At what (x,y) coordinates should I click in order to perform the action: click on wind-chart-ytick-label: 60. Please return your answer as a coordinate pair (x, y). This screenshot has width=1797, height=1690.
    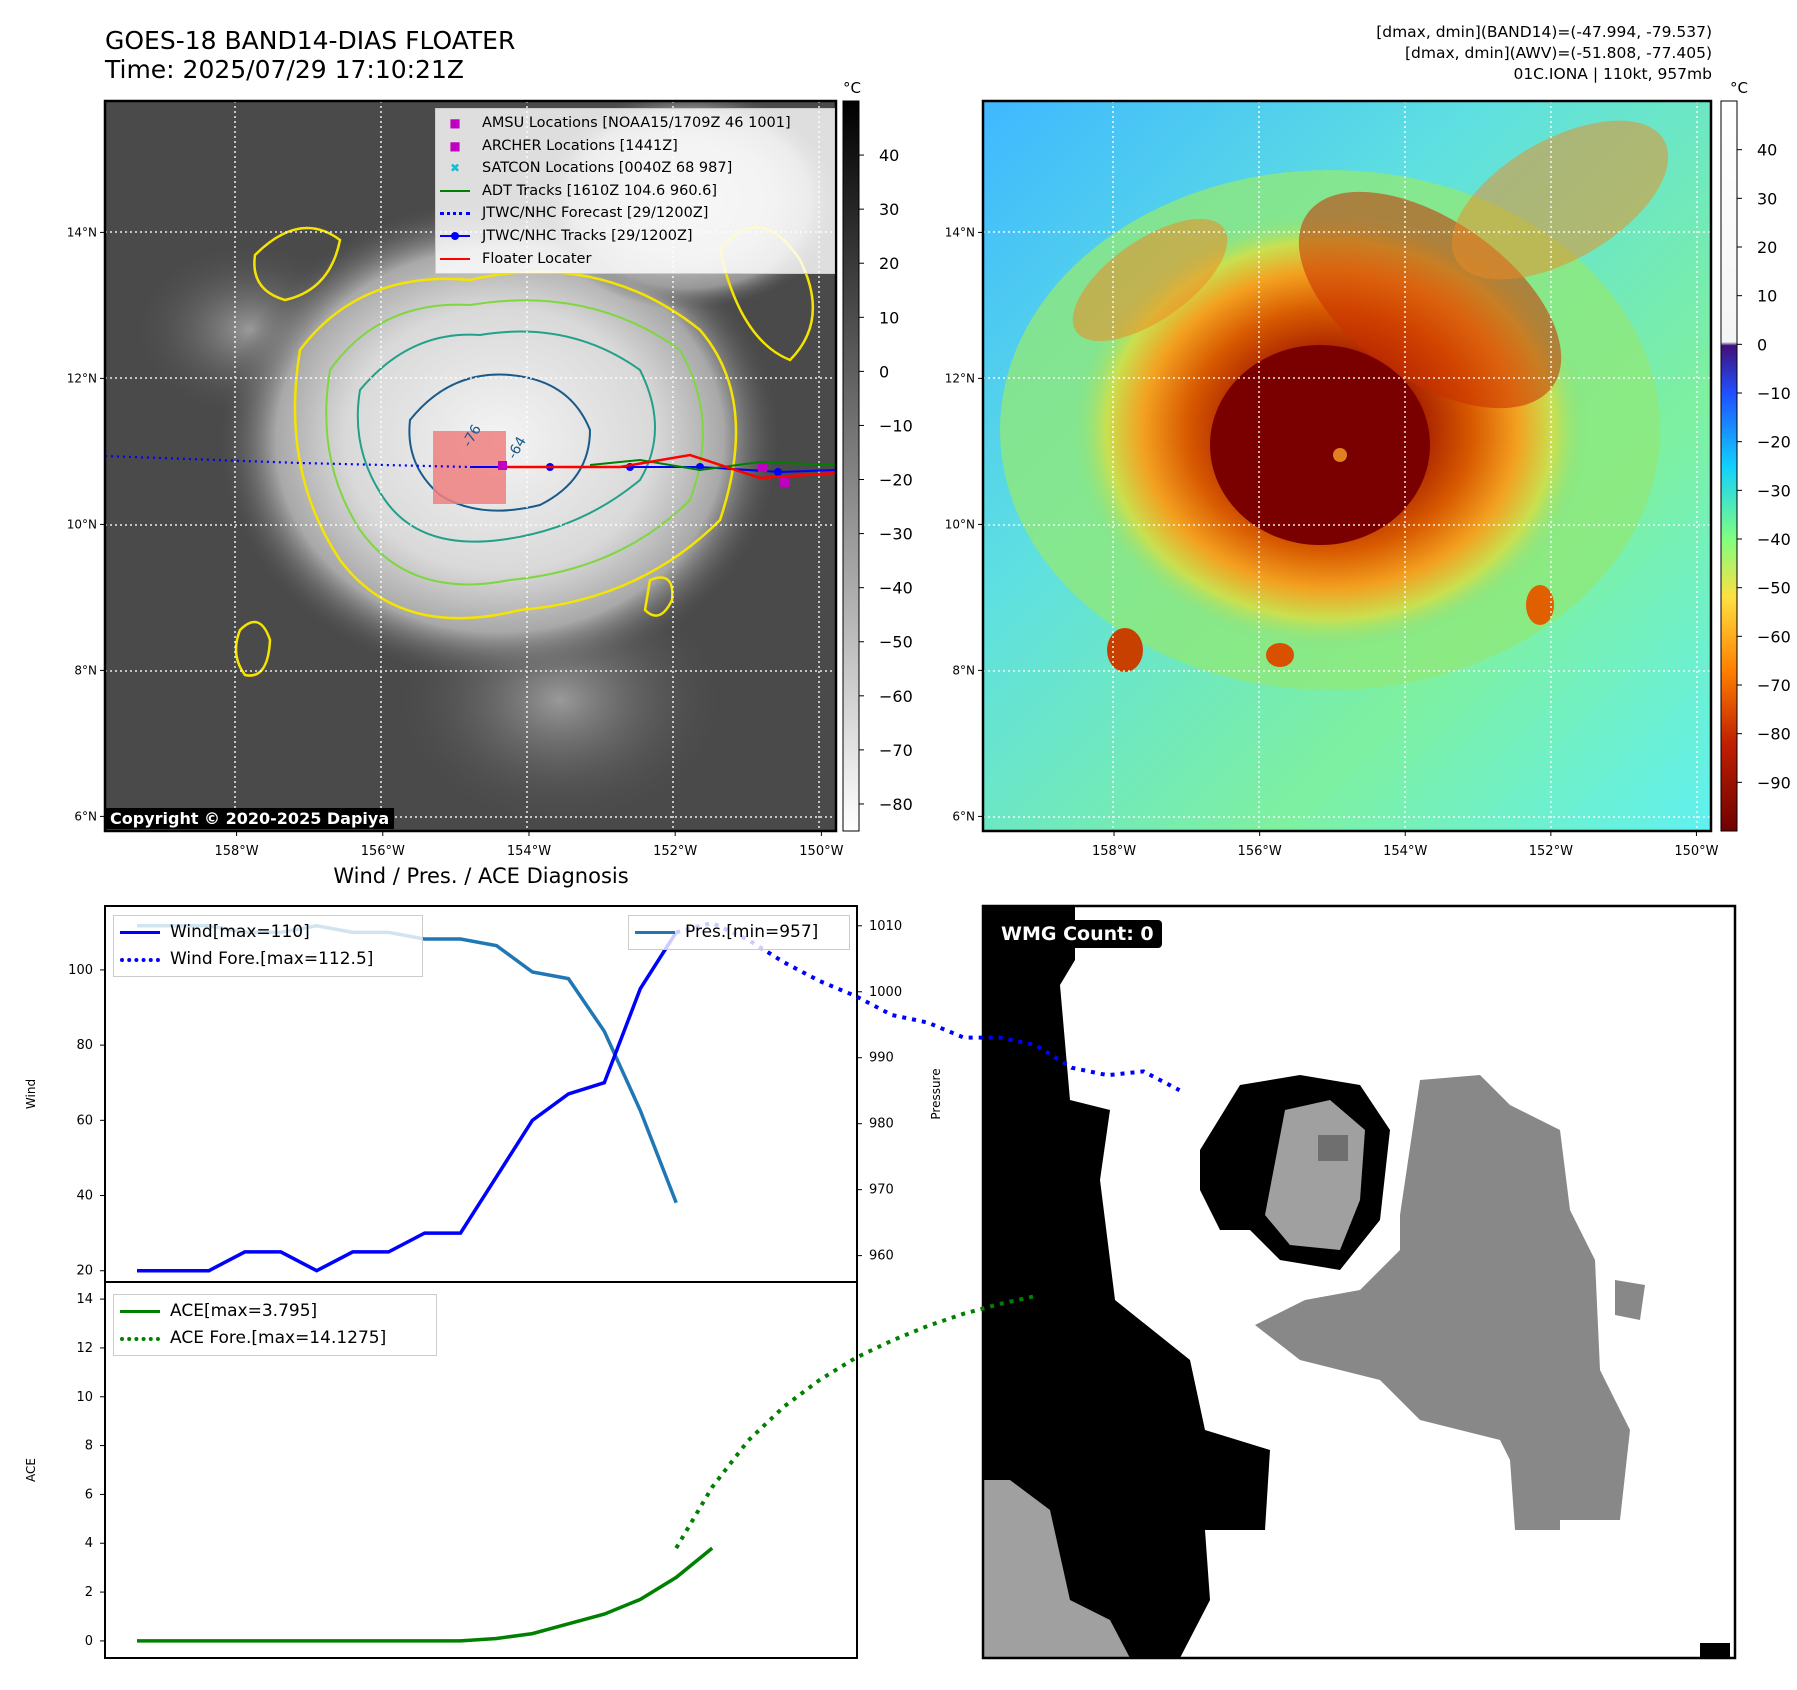
    Looking at the image, I should click on (84, 1120).